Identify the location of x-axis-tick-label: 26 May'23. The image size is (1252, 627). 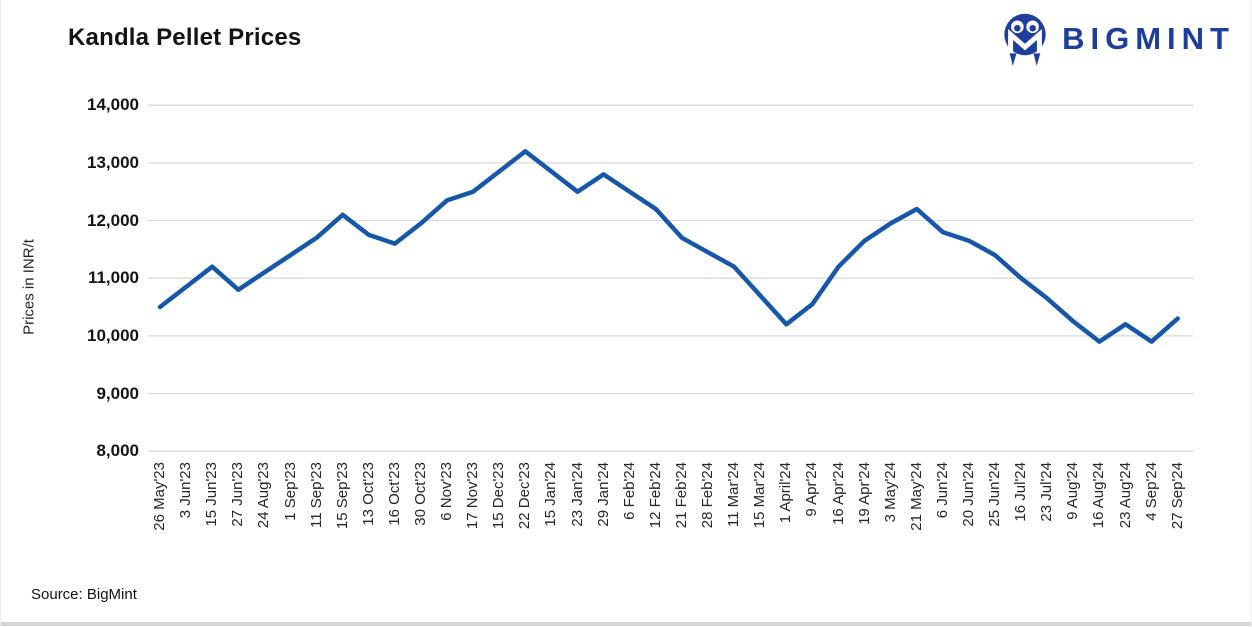
(159, 496).